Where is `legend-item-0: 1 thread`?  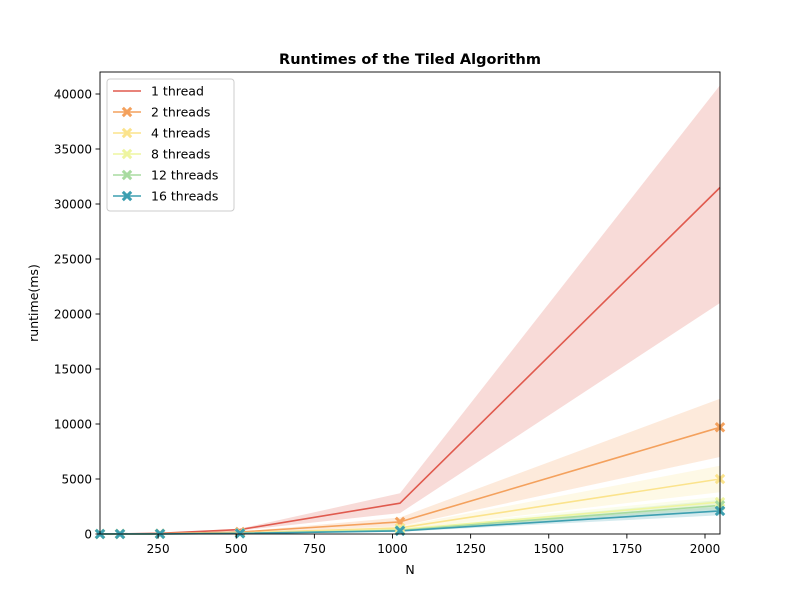 legend-item-0: 1 thread is located at coordinates (158, 90).